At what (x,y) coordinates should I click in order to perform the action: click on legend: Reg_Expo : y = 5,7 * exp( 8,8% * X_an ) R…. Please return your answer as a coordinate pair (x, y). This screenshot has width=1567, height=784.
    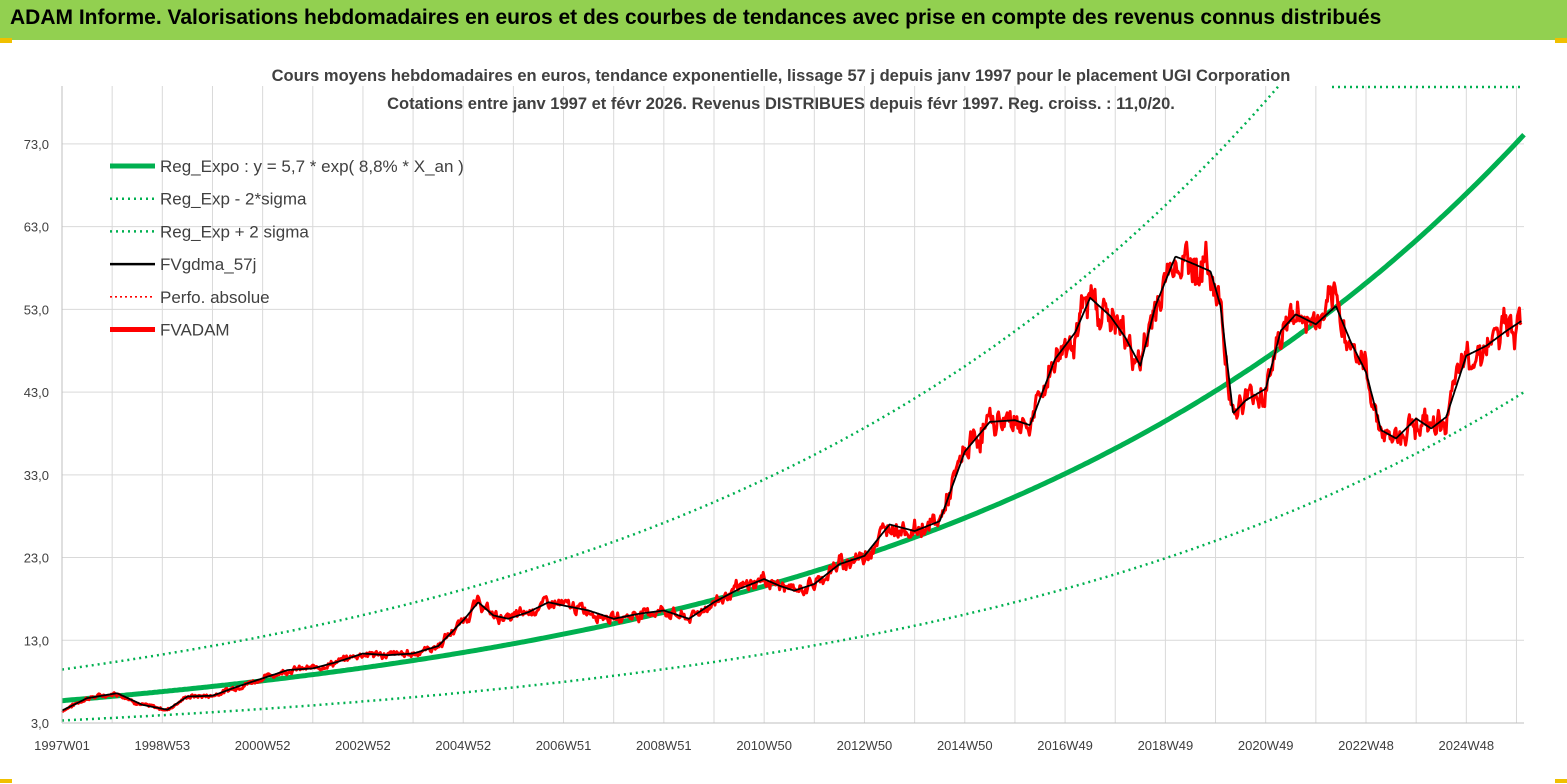
    Looking at the image, I should click on (287, 248).